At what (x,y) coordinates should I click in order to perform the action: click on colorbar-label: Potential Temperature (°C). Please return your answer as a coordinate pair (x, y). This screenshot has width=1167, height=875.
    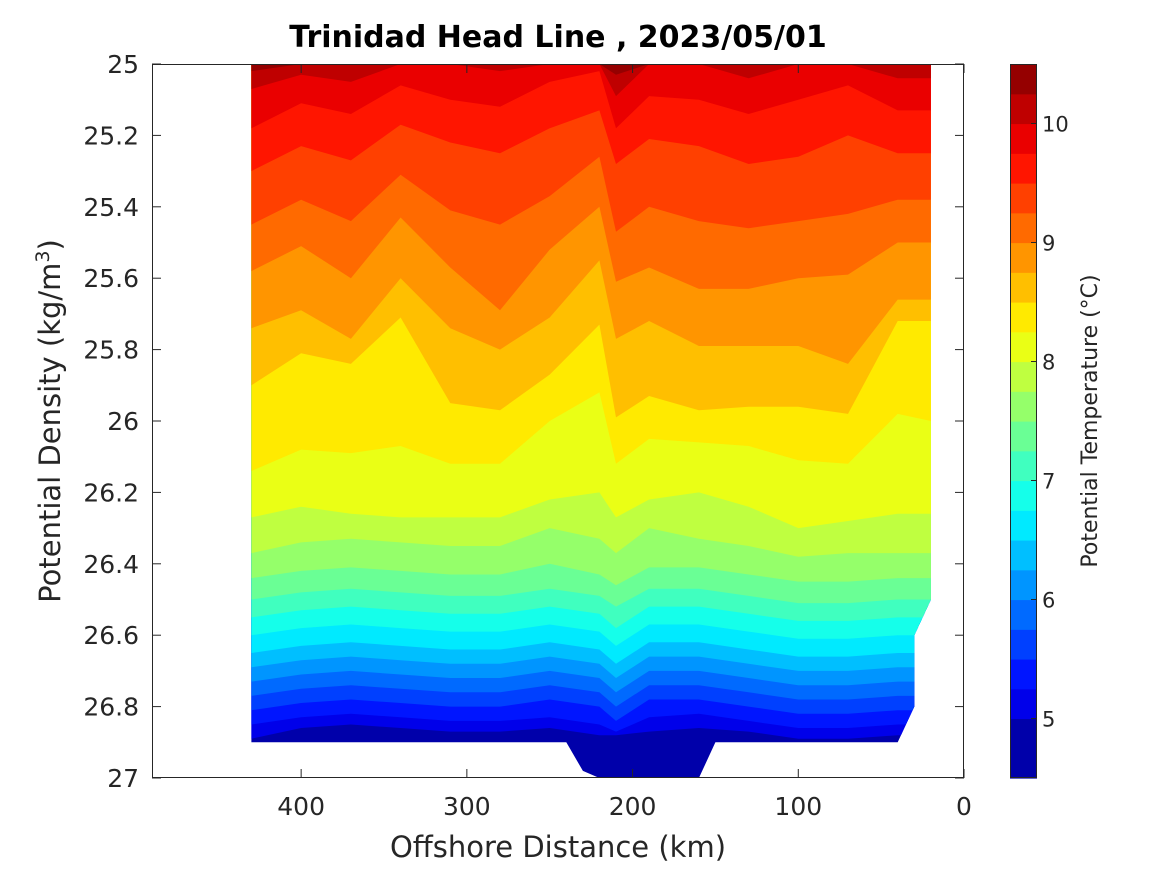
    Looking at the image, I should click on (1090, 420).